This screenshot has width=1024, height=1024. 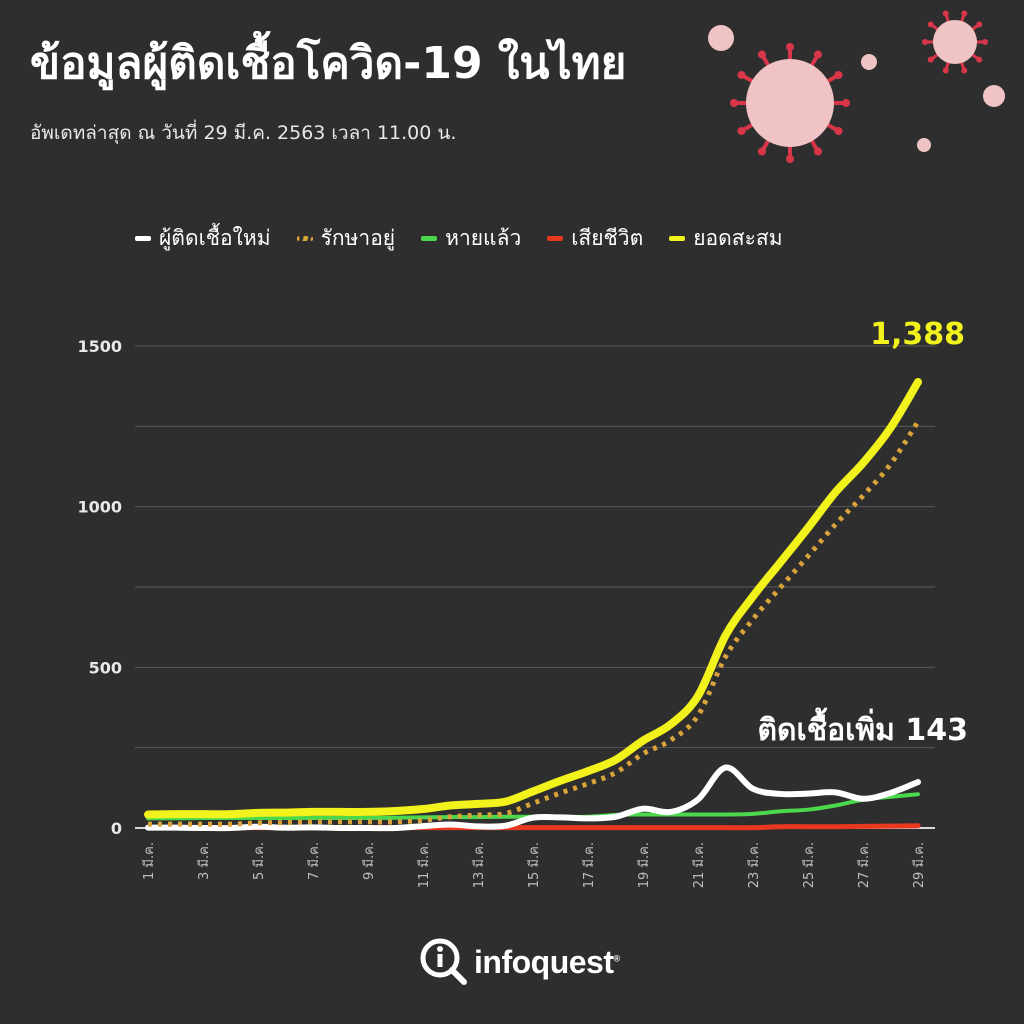 What do you see at coordinates (533, 798) in the screenshot?
I see `series-line-new` at bounding box center [533, 798].